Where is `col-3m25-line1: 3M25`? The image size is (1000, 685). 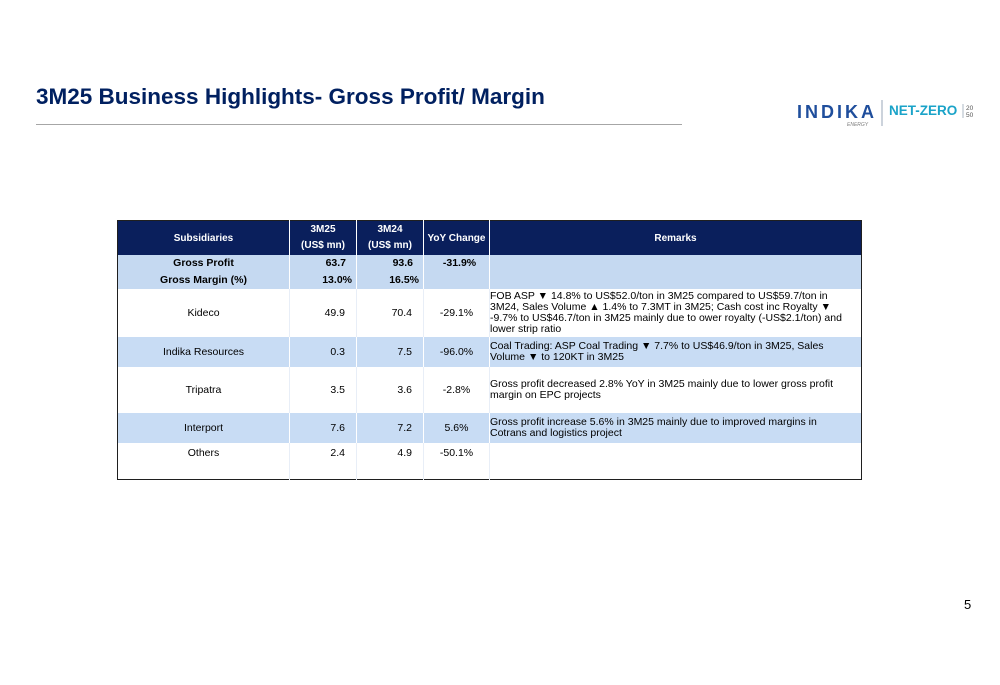 col-3m25-line1: 3M25 is located at coordinates (323, 229).